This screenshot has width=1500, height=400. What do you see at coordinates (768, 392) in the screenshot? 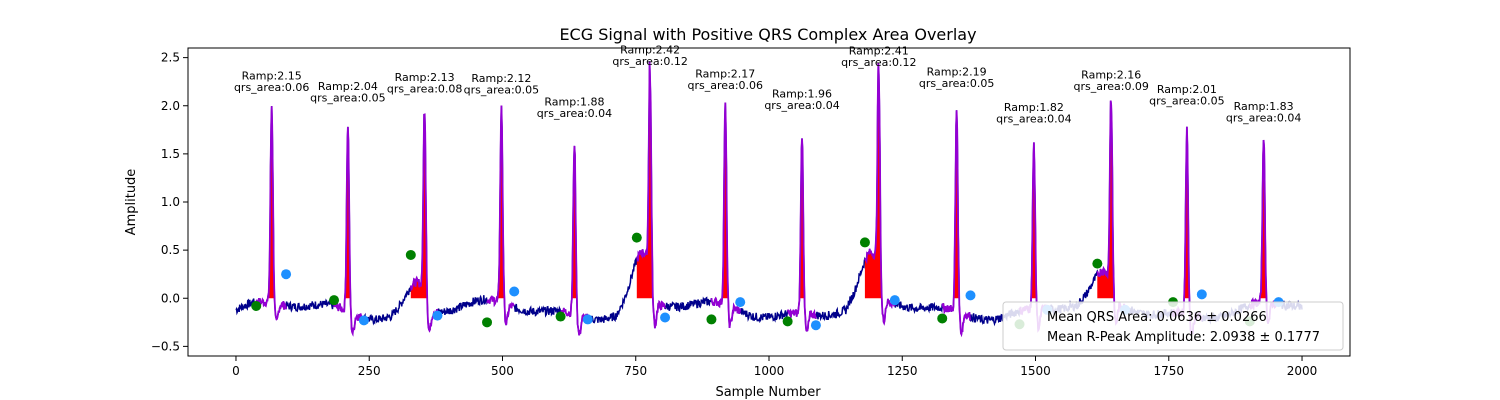
I see `x-axis-label: Sample Number` at bounding box center [768, 392].